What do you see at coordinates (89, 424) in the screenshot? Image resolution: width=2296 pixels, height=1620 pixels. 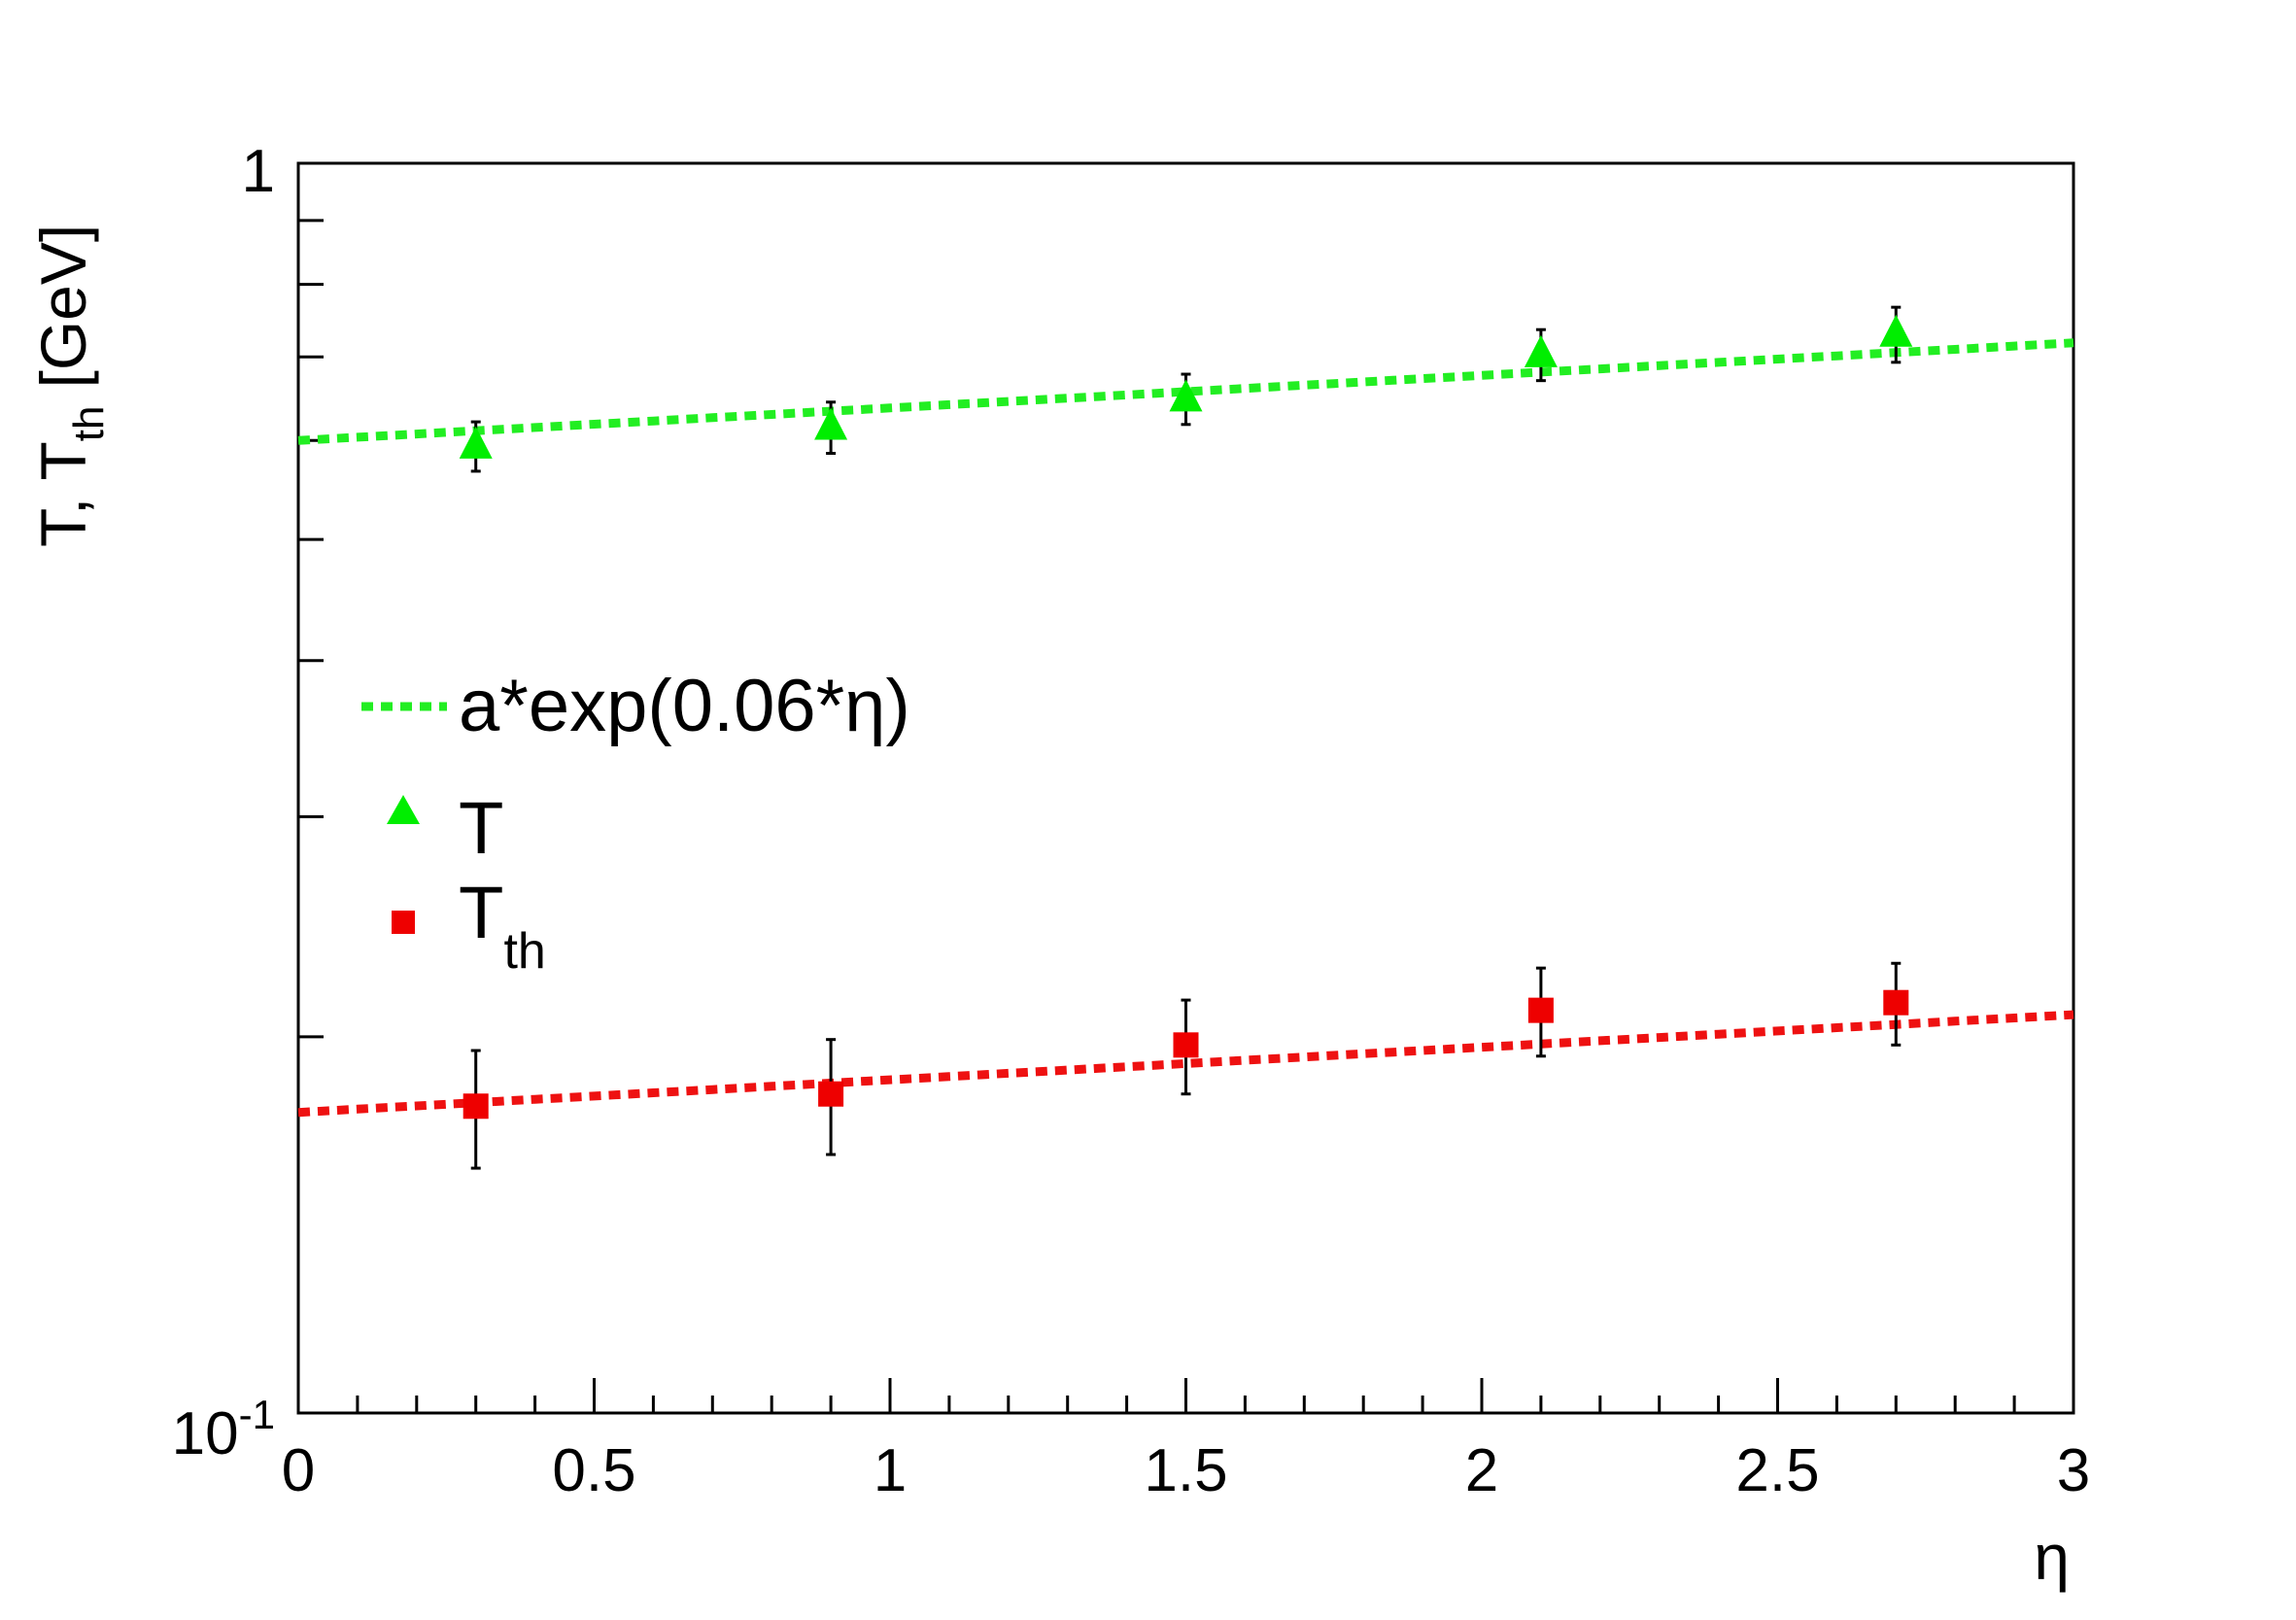 I see `y-axis-title-sub: th` at bounding box center [89, 424].